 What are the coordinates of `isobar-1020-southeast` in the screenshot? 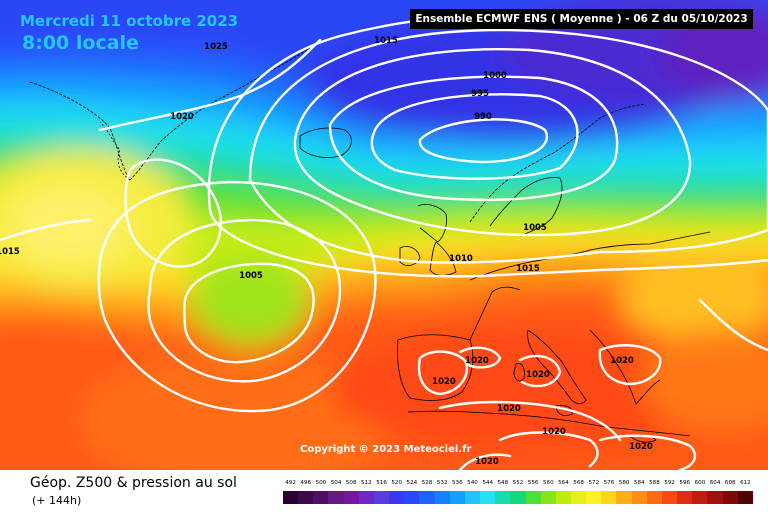 It's located at (647, 452).